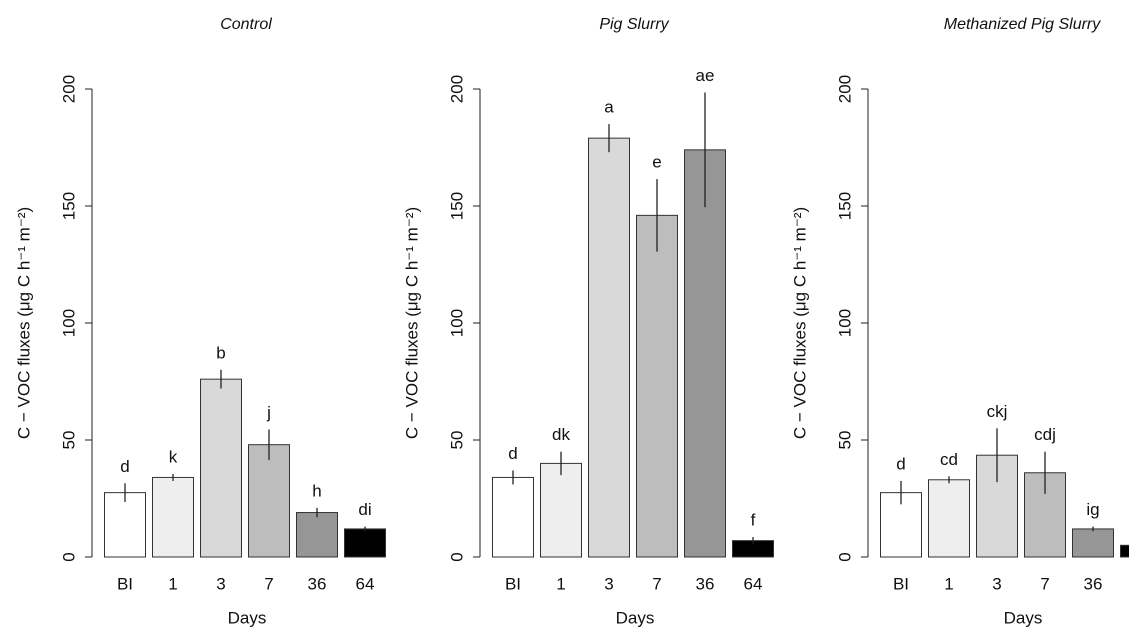  Describe the element at coordinates (1023, 24) in the screenshot. I see `panel-title: Methanized Pig Slurry` at that location.